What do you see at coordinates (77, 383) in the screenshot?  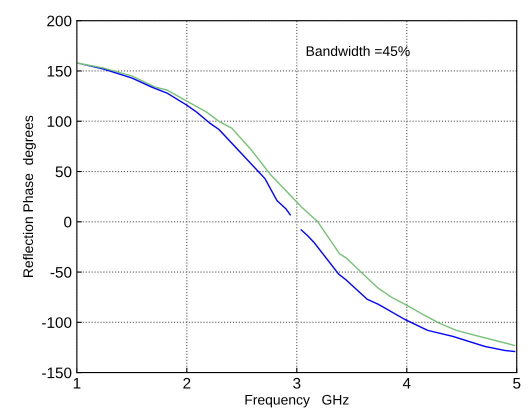 I see `x-tick-label: 1` at bounding box center [77, 383].